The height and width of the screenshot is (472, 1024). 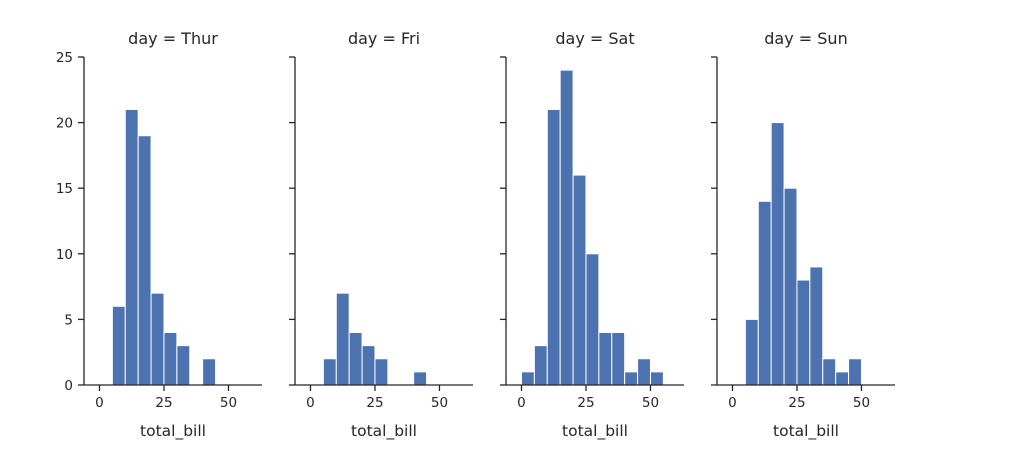 I want to click on y-tick-label: 15, so click(x=64, y=189).